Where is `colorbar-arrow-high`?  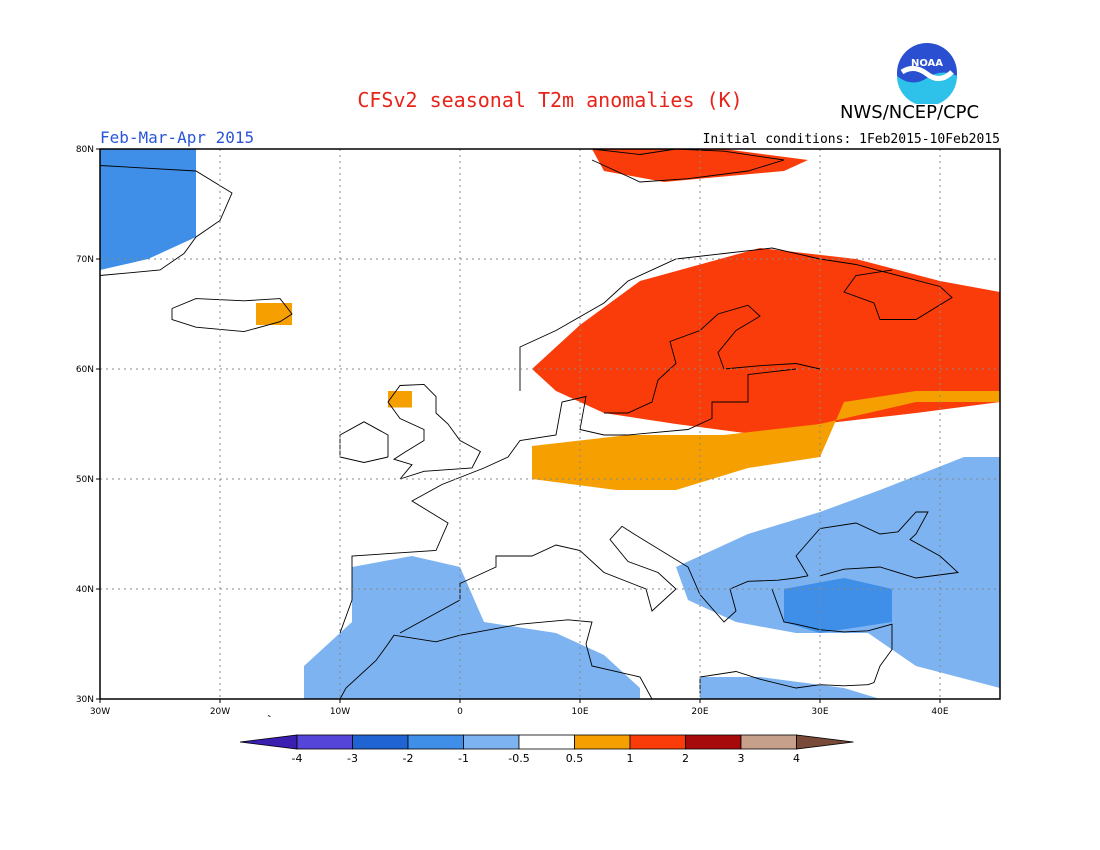 colorbar-arrow-high is located at coordinates (825, 742).